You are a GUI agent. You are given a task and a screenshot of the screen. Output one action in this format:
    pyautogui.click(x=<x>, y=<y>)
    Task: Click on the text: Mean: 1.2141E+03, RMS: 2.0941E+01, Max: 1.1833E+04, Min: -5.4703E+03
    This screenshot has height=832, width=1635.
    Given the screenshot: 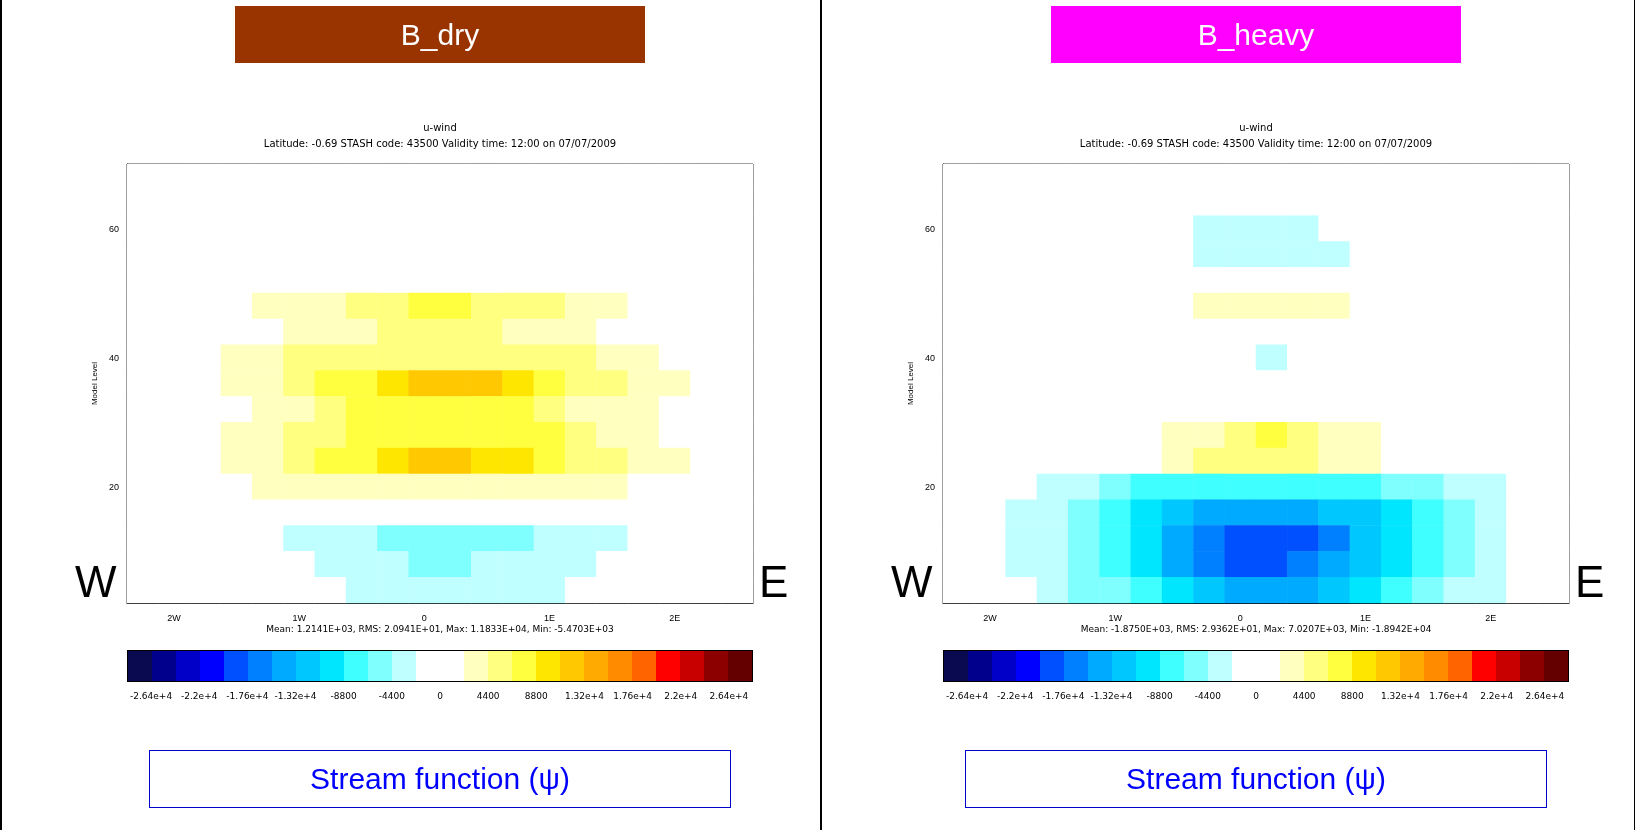 What is the action you would take?
    pyautogui.click(x=440, y=629)
    